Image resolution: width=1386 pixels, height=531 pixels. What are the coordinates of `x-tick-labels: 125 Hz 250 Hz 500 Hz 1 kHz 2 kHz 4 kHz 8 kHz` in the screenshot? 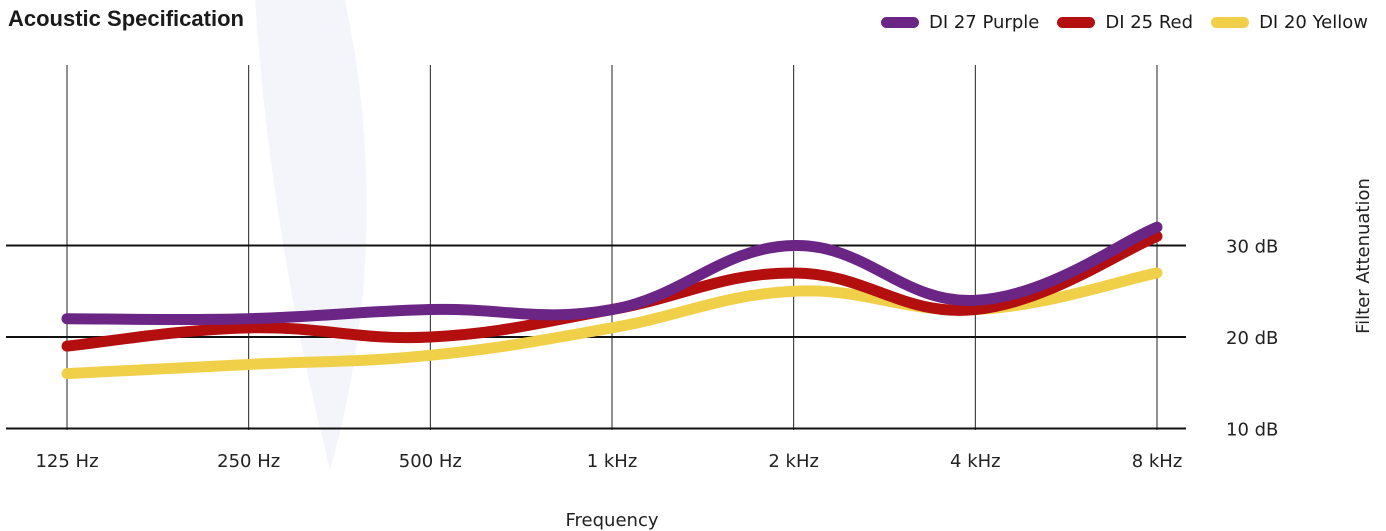 It's located at (608, 461).